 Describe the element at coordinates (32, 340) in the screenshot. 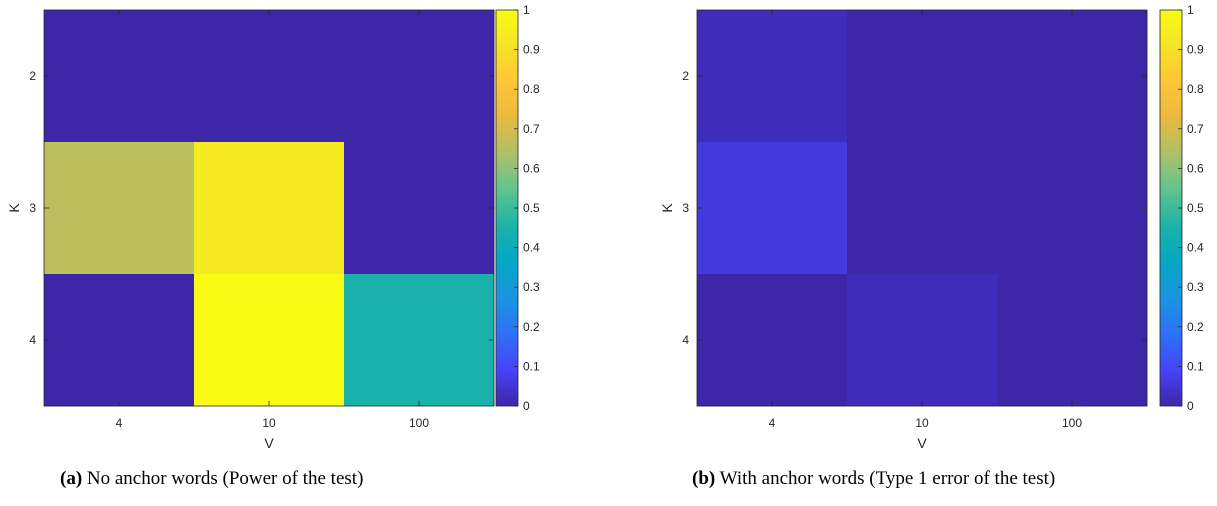

I see `y-tick-label-a-2: 4` at that location.